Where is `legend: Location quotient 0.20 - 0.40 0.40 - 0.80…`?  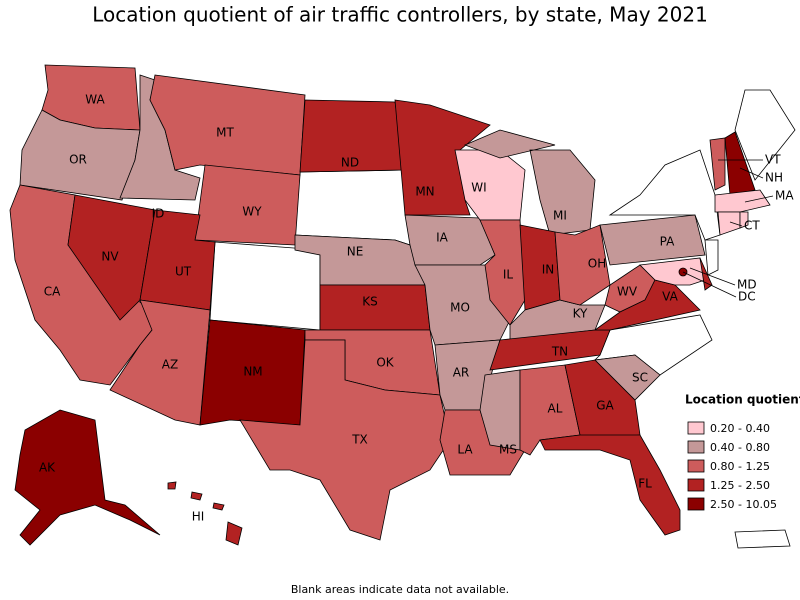
legend: Location quotient 0.20 - 0.40 0.40 - 0.80… is located at coordinates (742, 452).